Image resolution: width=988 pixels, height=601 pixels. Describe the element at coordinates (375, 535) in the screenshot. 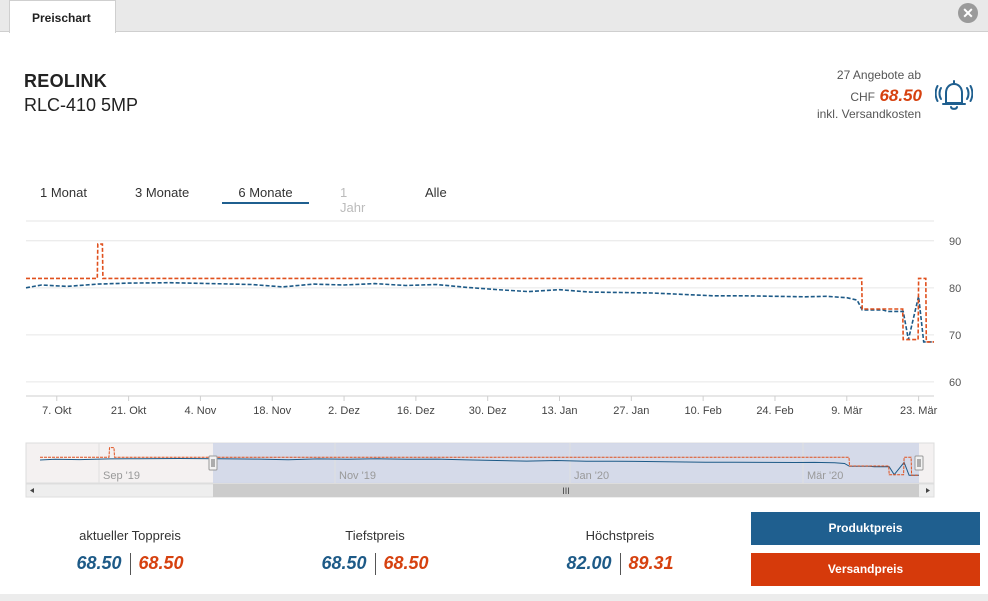

I see `stat-label: Tiefstpreis` at that location.